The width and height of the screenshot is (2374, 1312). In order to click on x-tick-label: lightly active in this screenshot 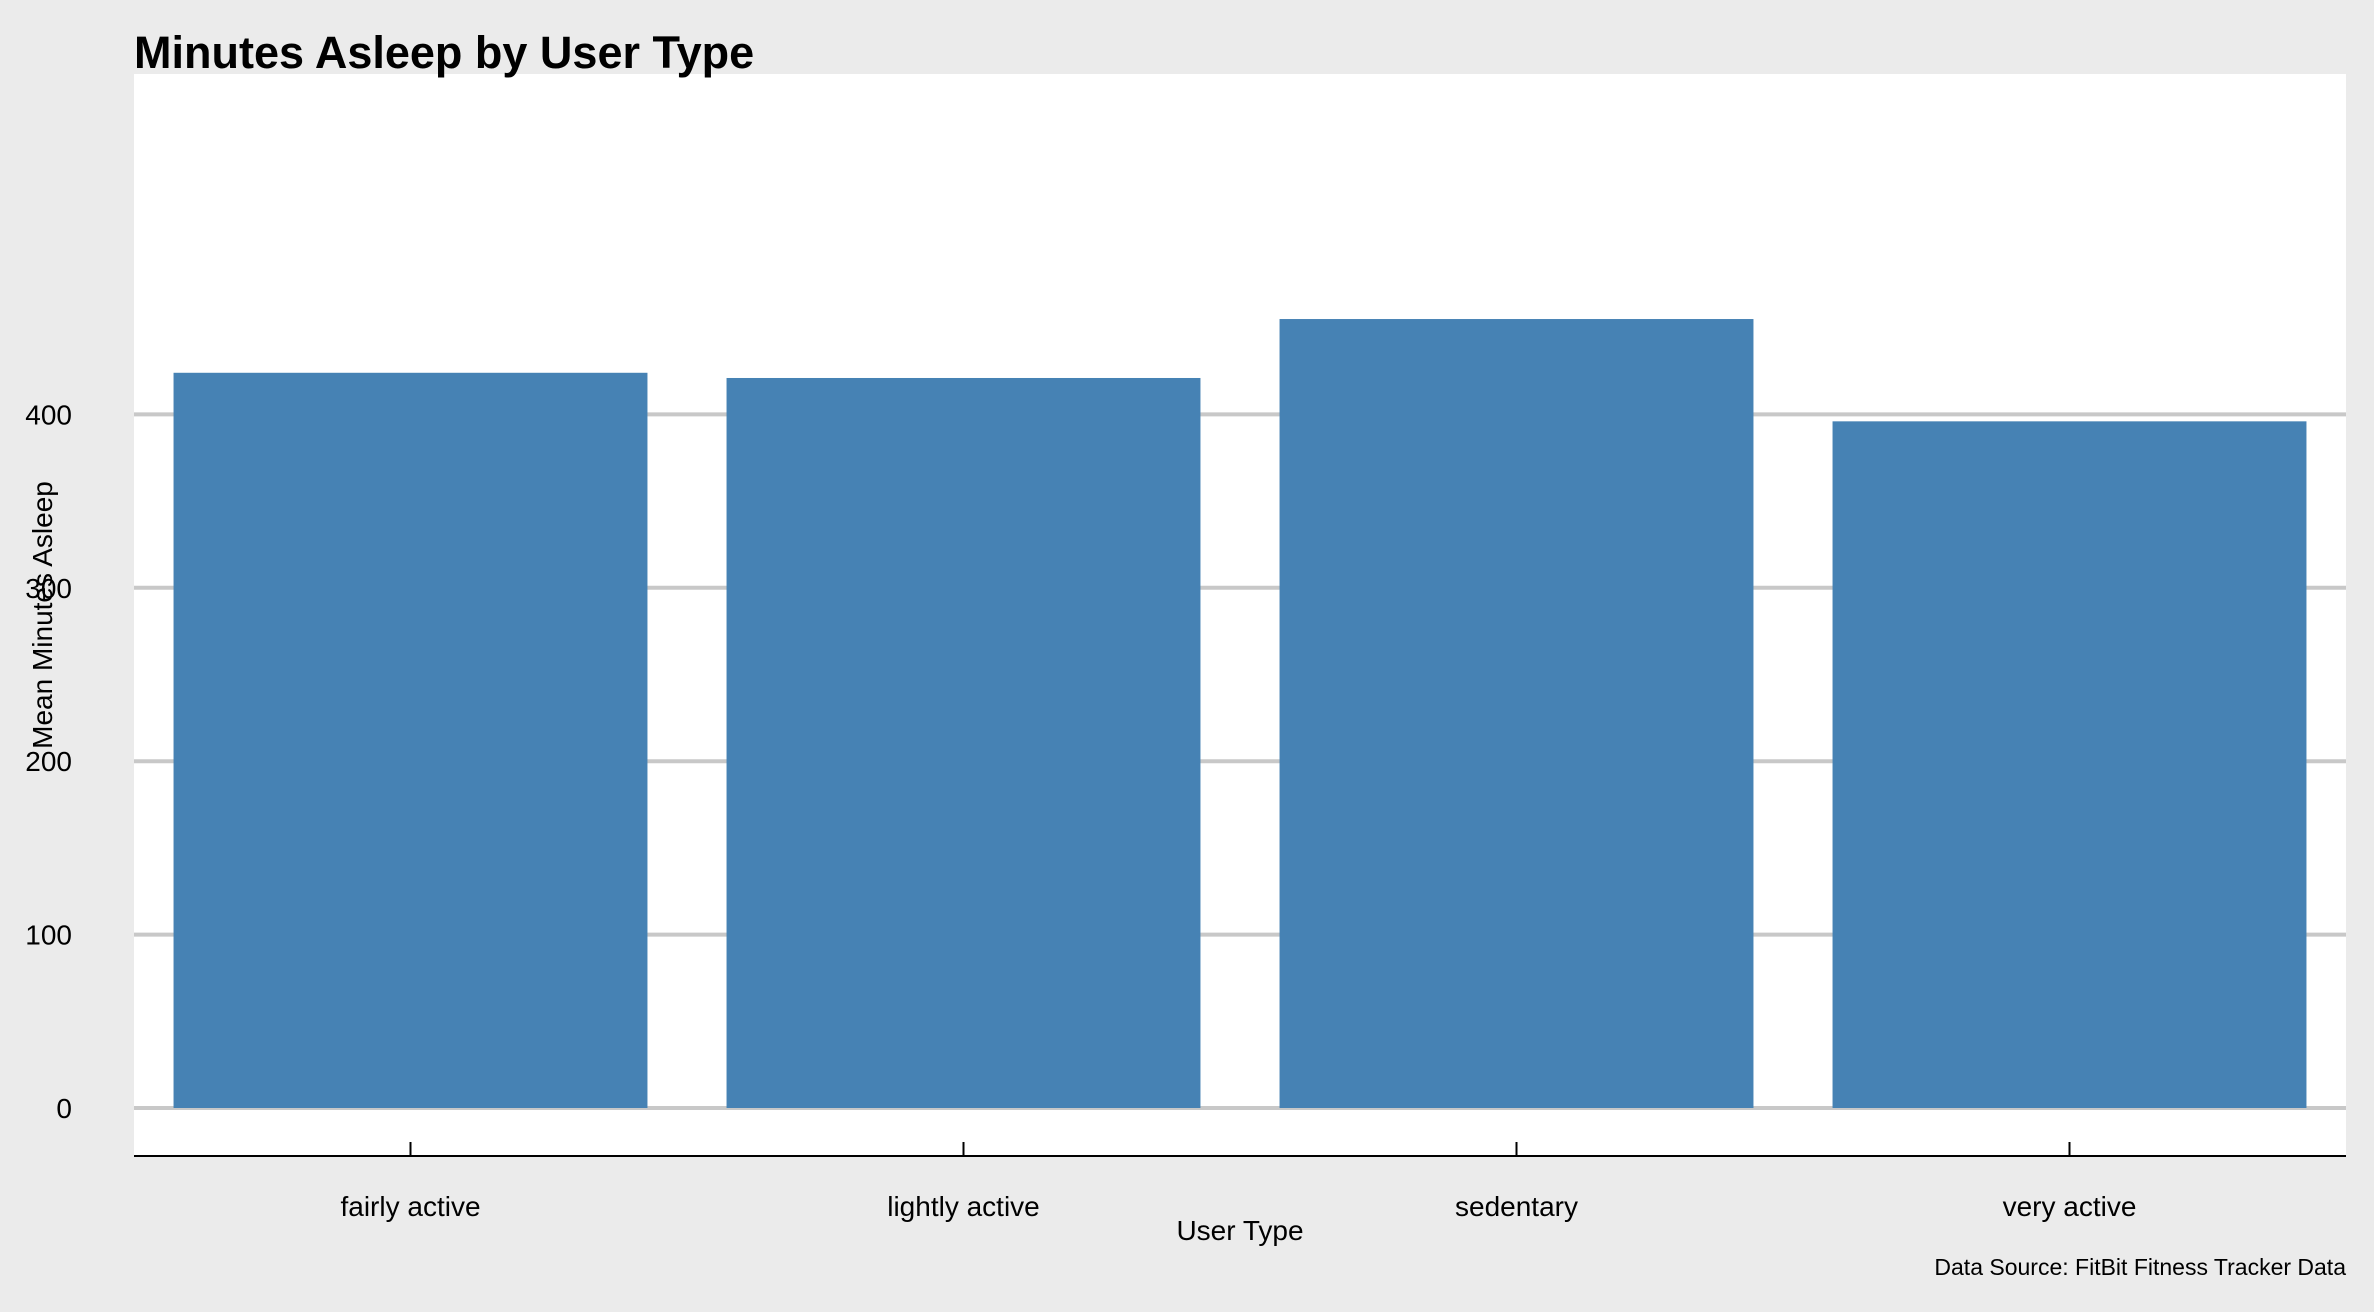, I will do `click(963, 1206)`.